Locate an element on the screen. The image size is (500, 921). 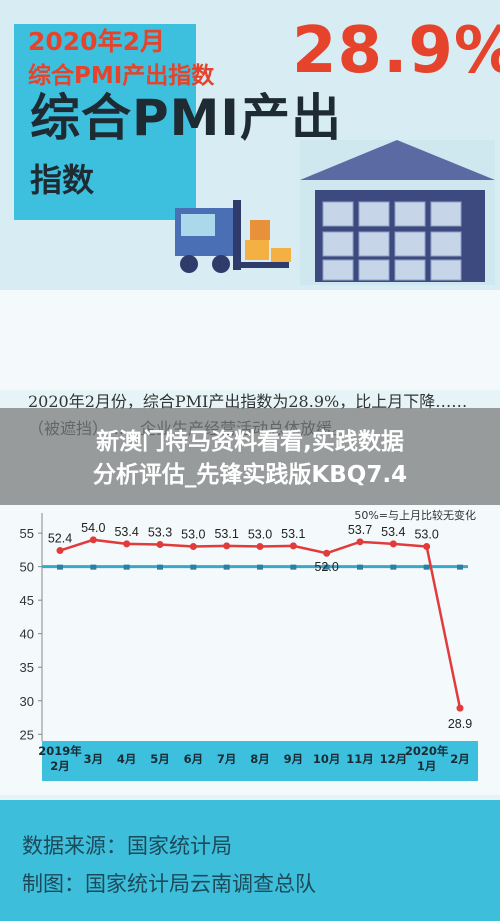
x-tick-label: 6月 is located at coordinates (194, 759).